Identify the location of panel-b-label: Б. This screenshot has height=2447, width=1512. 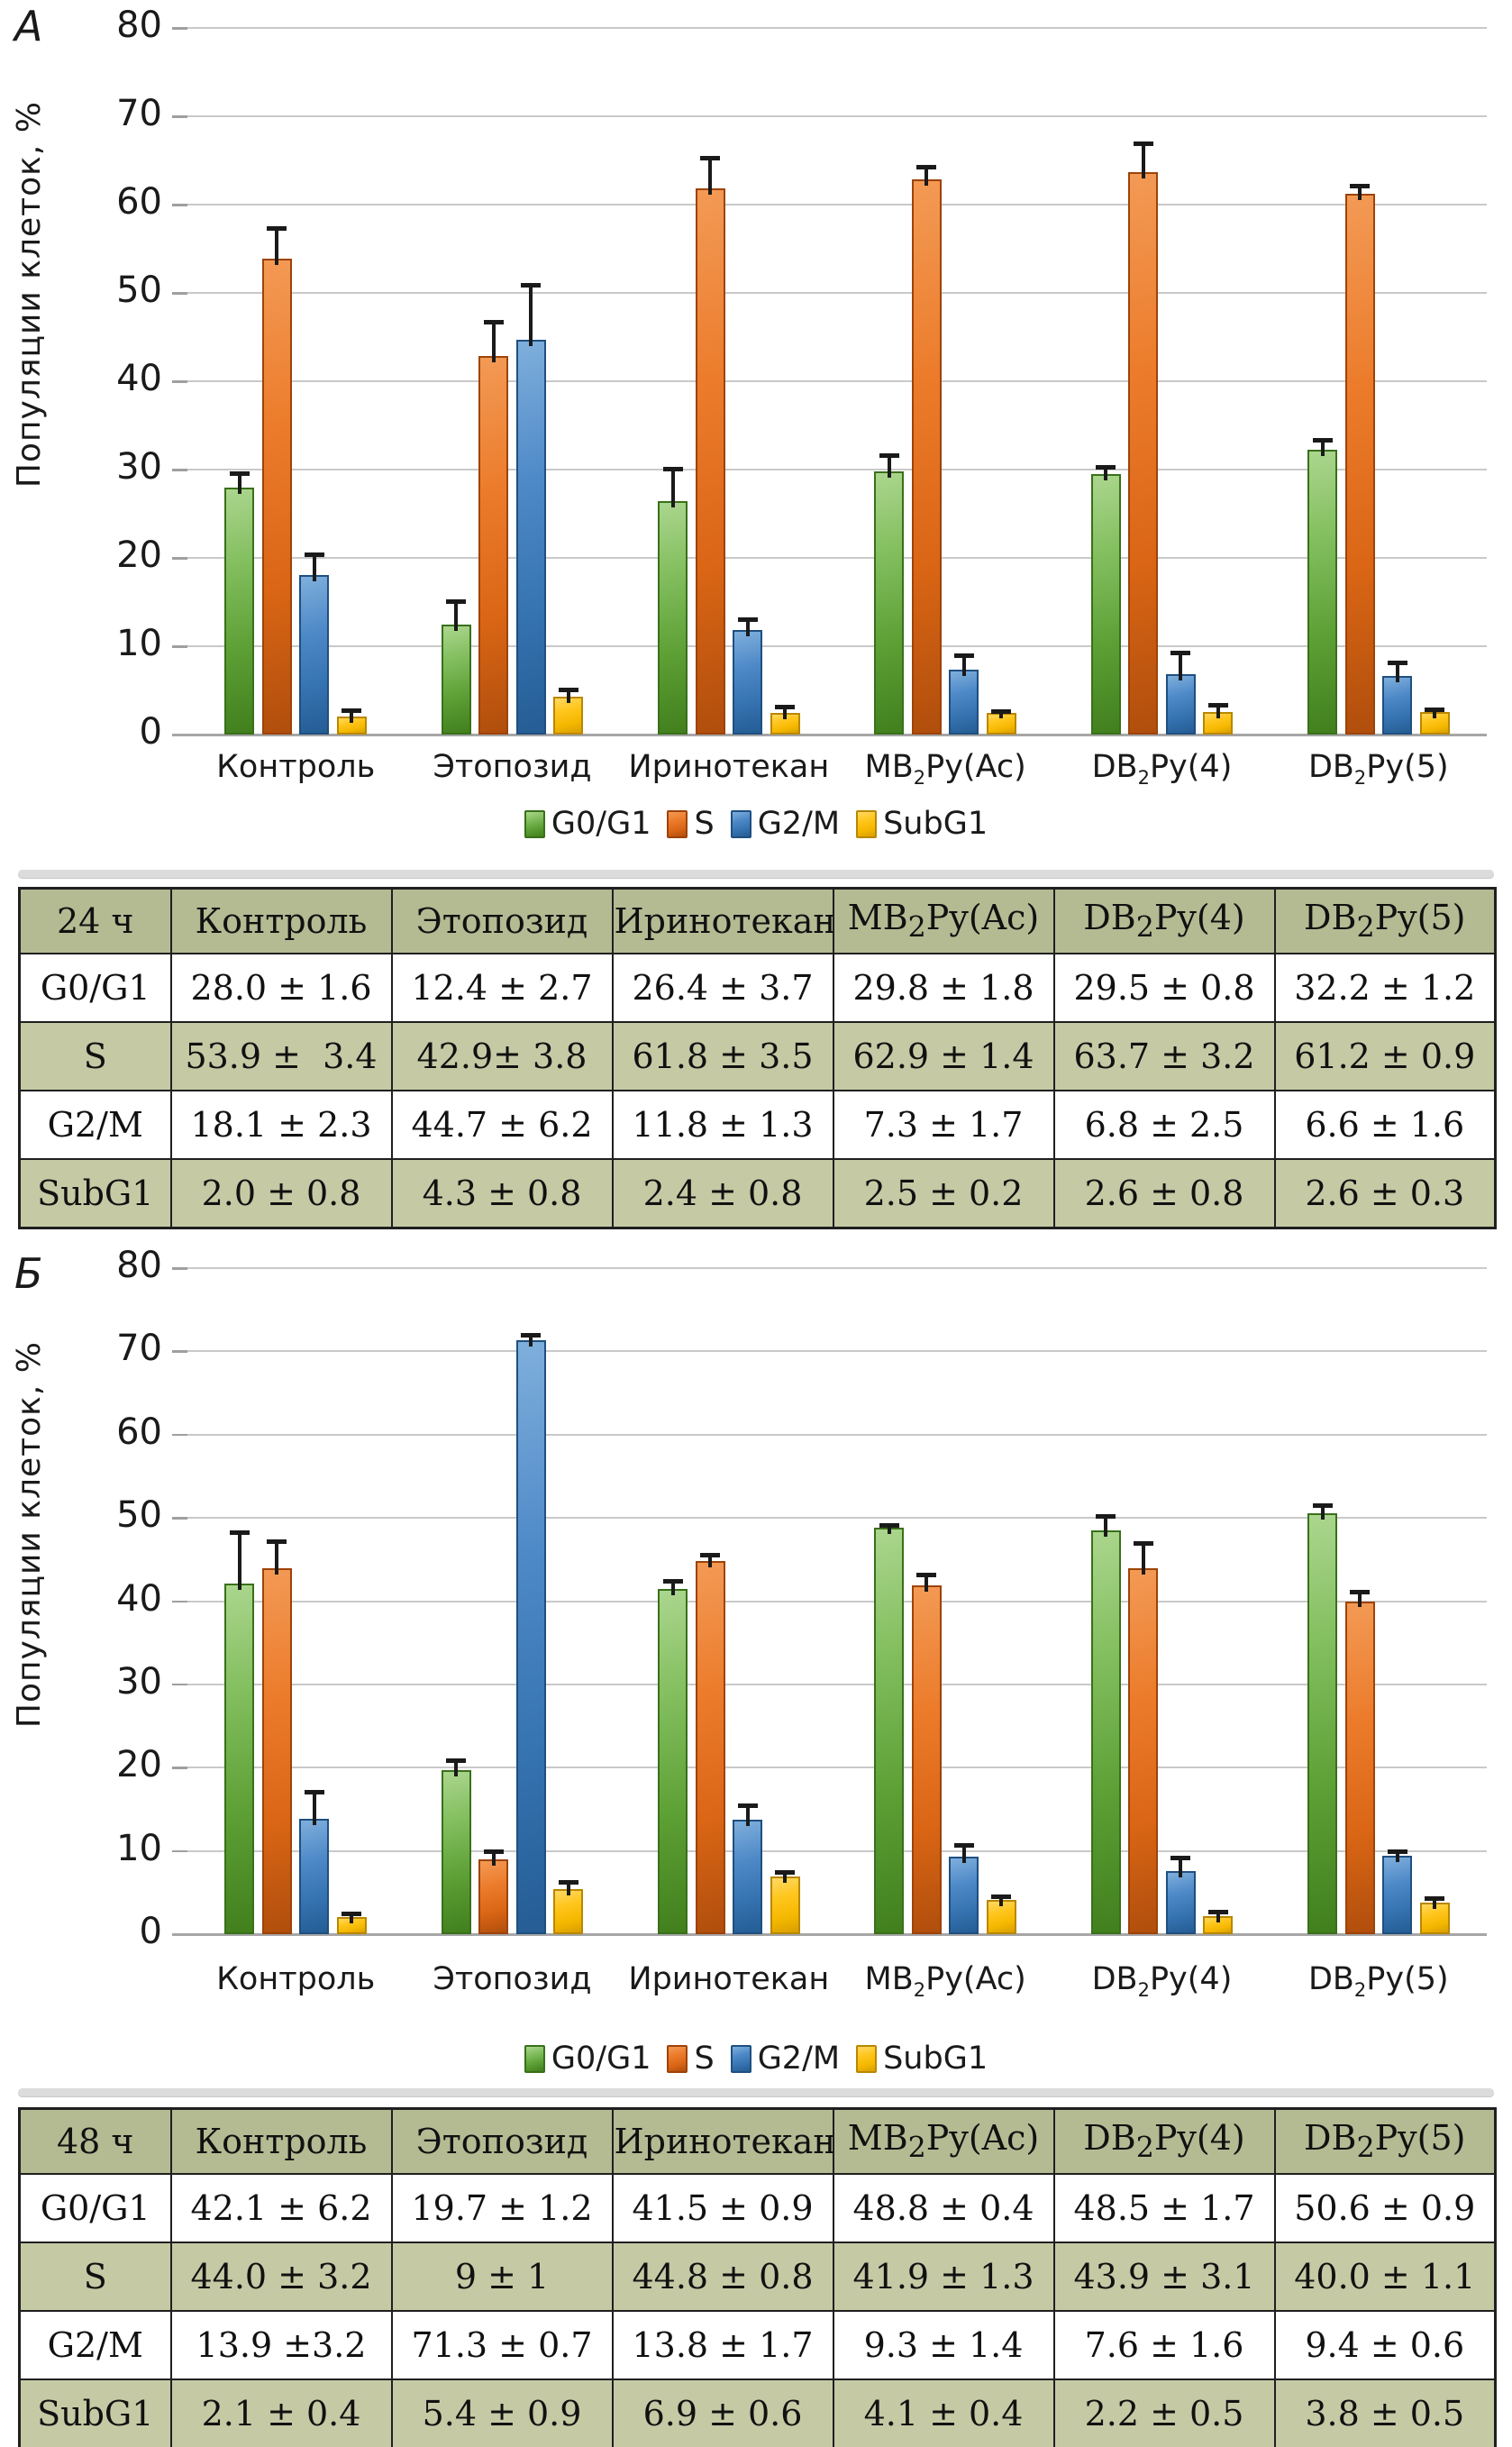
(28, 1273).